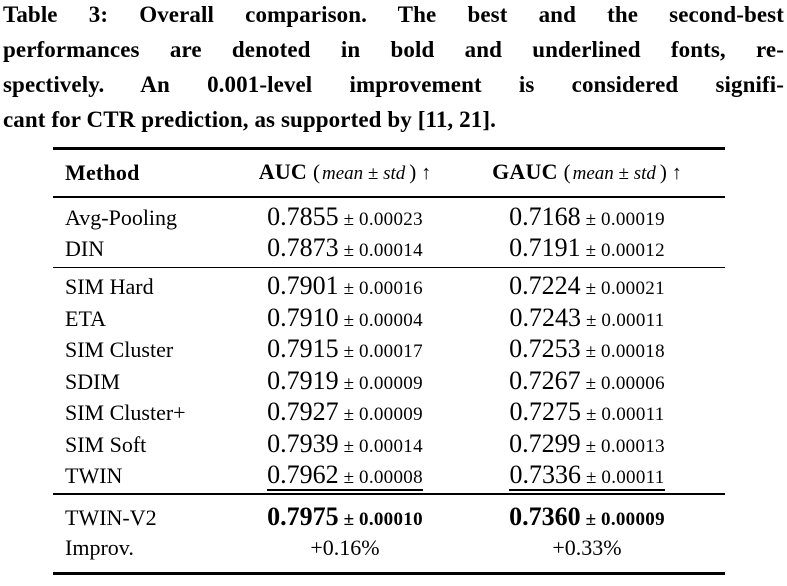  I want to click on table-row: Avg-Pooling 0.7855 ±0.00023 0.7168 ±0.00019, so click(389, 217).